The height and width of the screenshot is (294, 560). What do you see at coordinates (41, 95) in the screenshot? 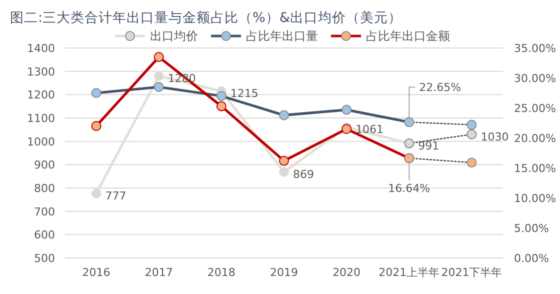
I see `y-tick-label: 1200` at bounding box center [41, 95].